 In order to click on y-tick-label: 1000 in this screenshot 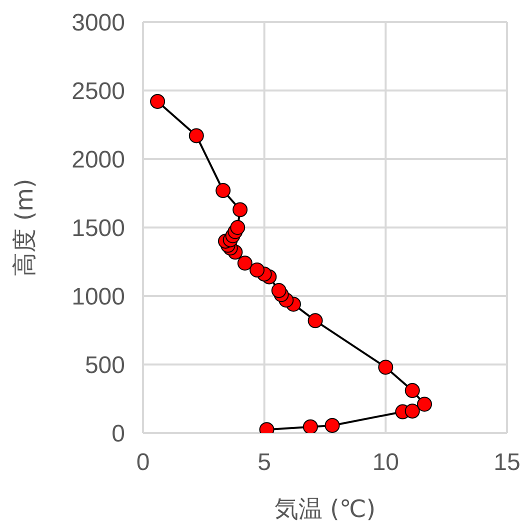, I will do `click(98, 297)`.